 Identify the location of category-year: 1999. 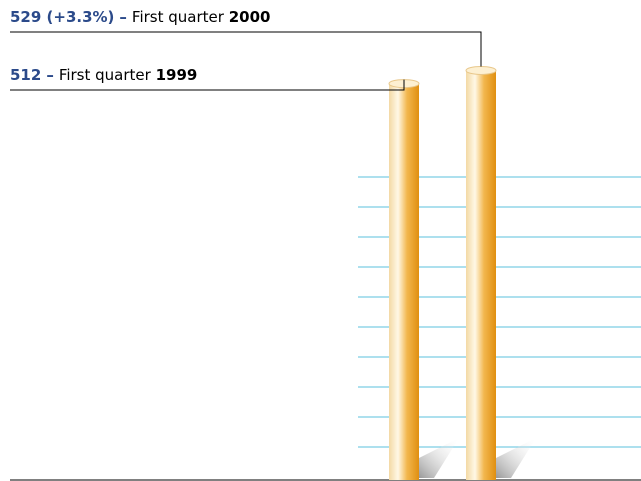
(177, 75).